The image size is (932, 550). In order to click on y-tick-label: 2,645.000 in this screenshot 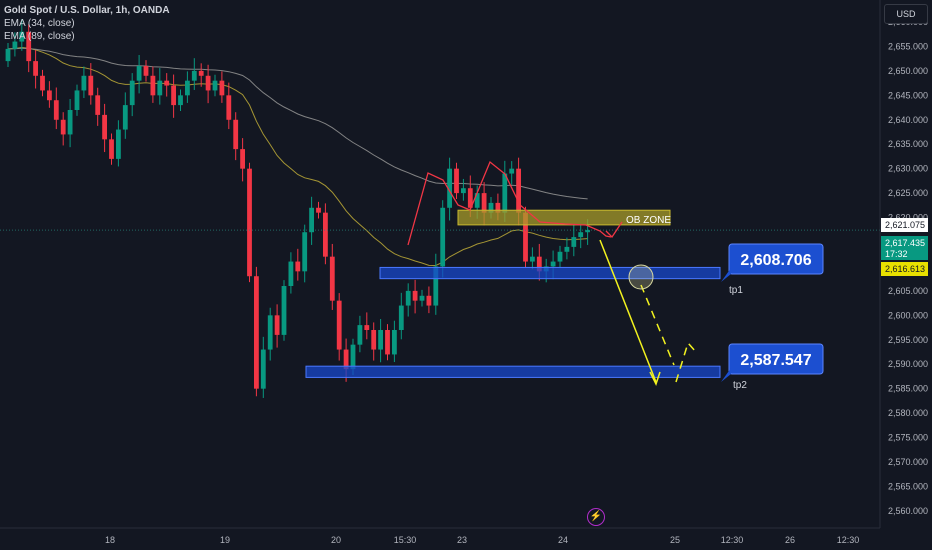, I will do `click(908, 95)`.